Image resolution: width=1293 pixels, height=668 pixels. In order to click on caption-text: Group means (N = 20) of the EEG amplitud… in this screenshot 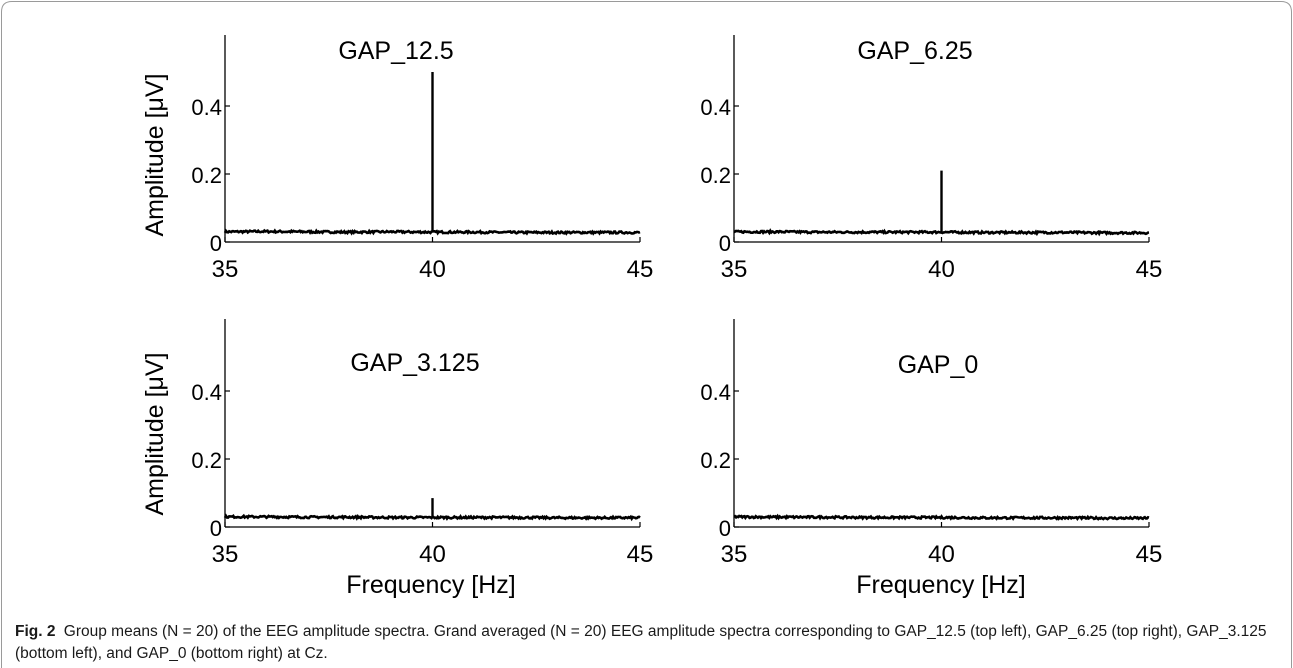, I will do `click(641, 642)`.